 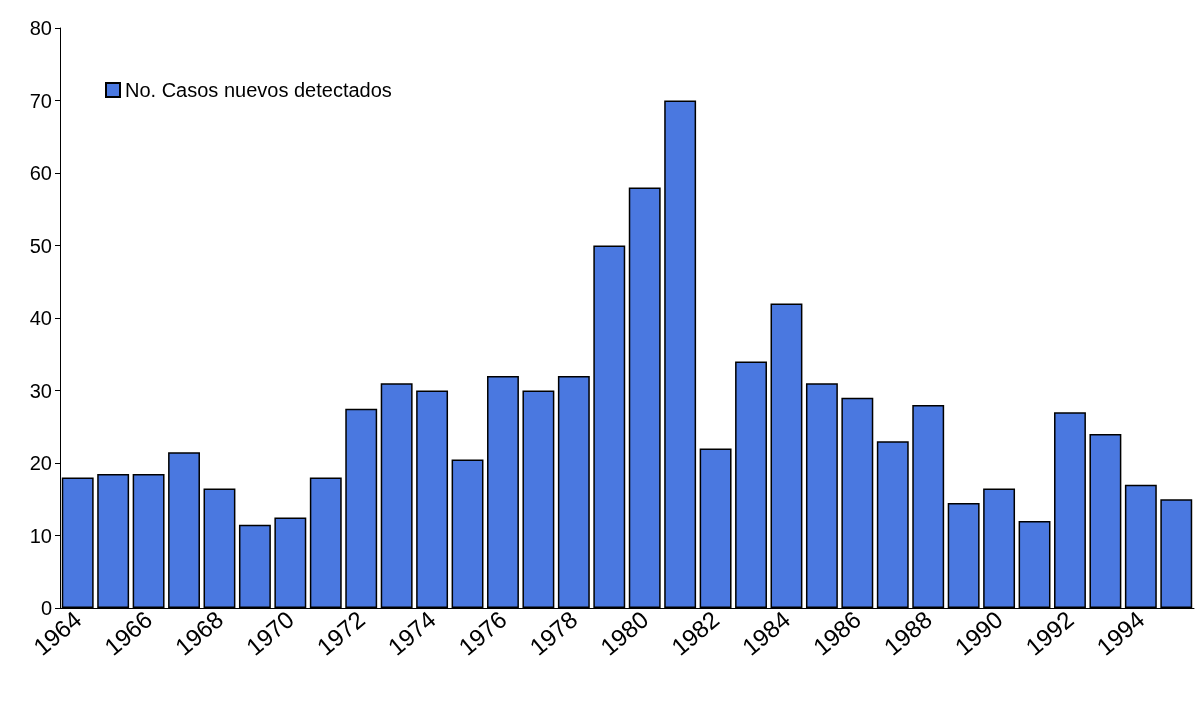 I want to click on y-tick-label: 10, so click(x=40, y=535).